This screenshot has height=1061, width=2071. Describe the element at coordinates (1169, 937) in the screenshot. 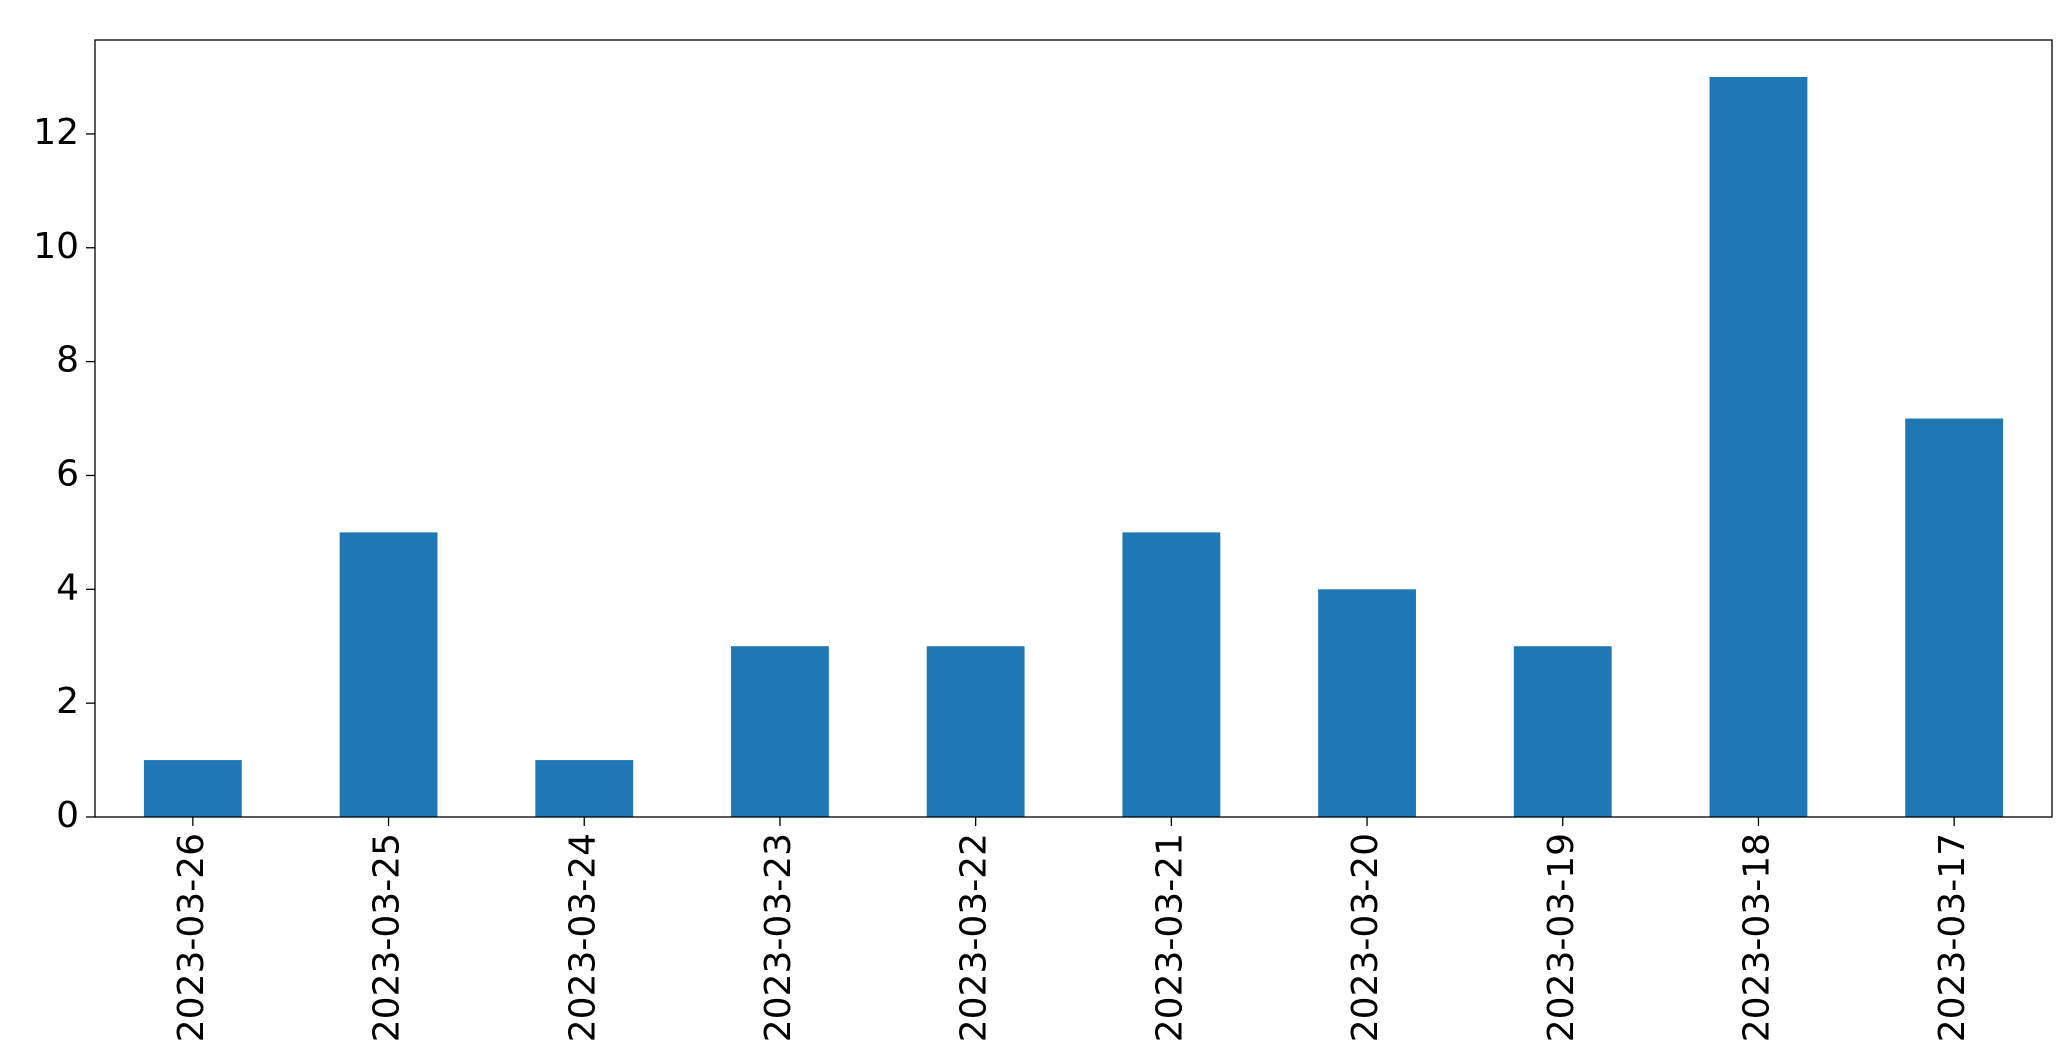

I see `x-tick-label: 2023-03-21` at that location.